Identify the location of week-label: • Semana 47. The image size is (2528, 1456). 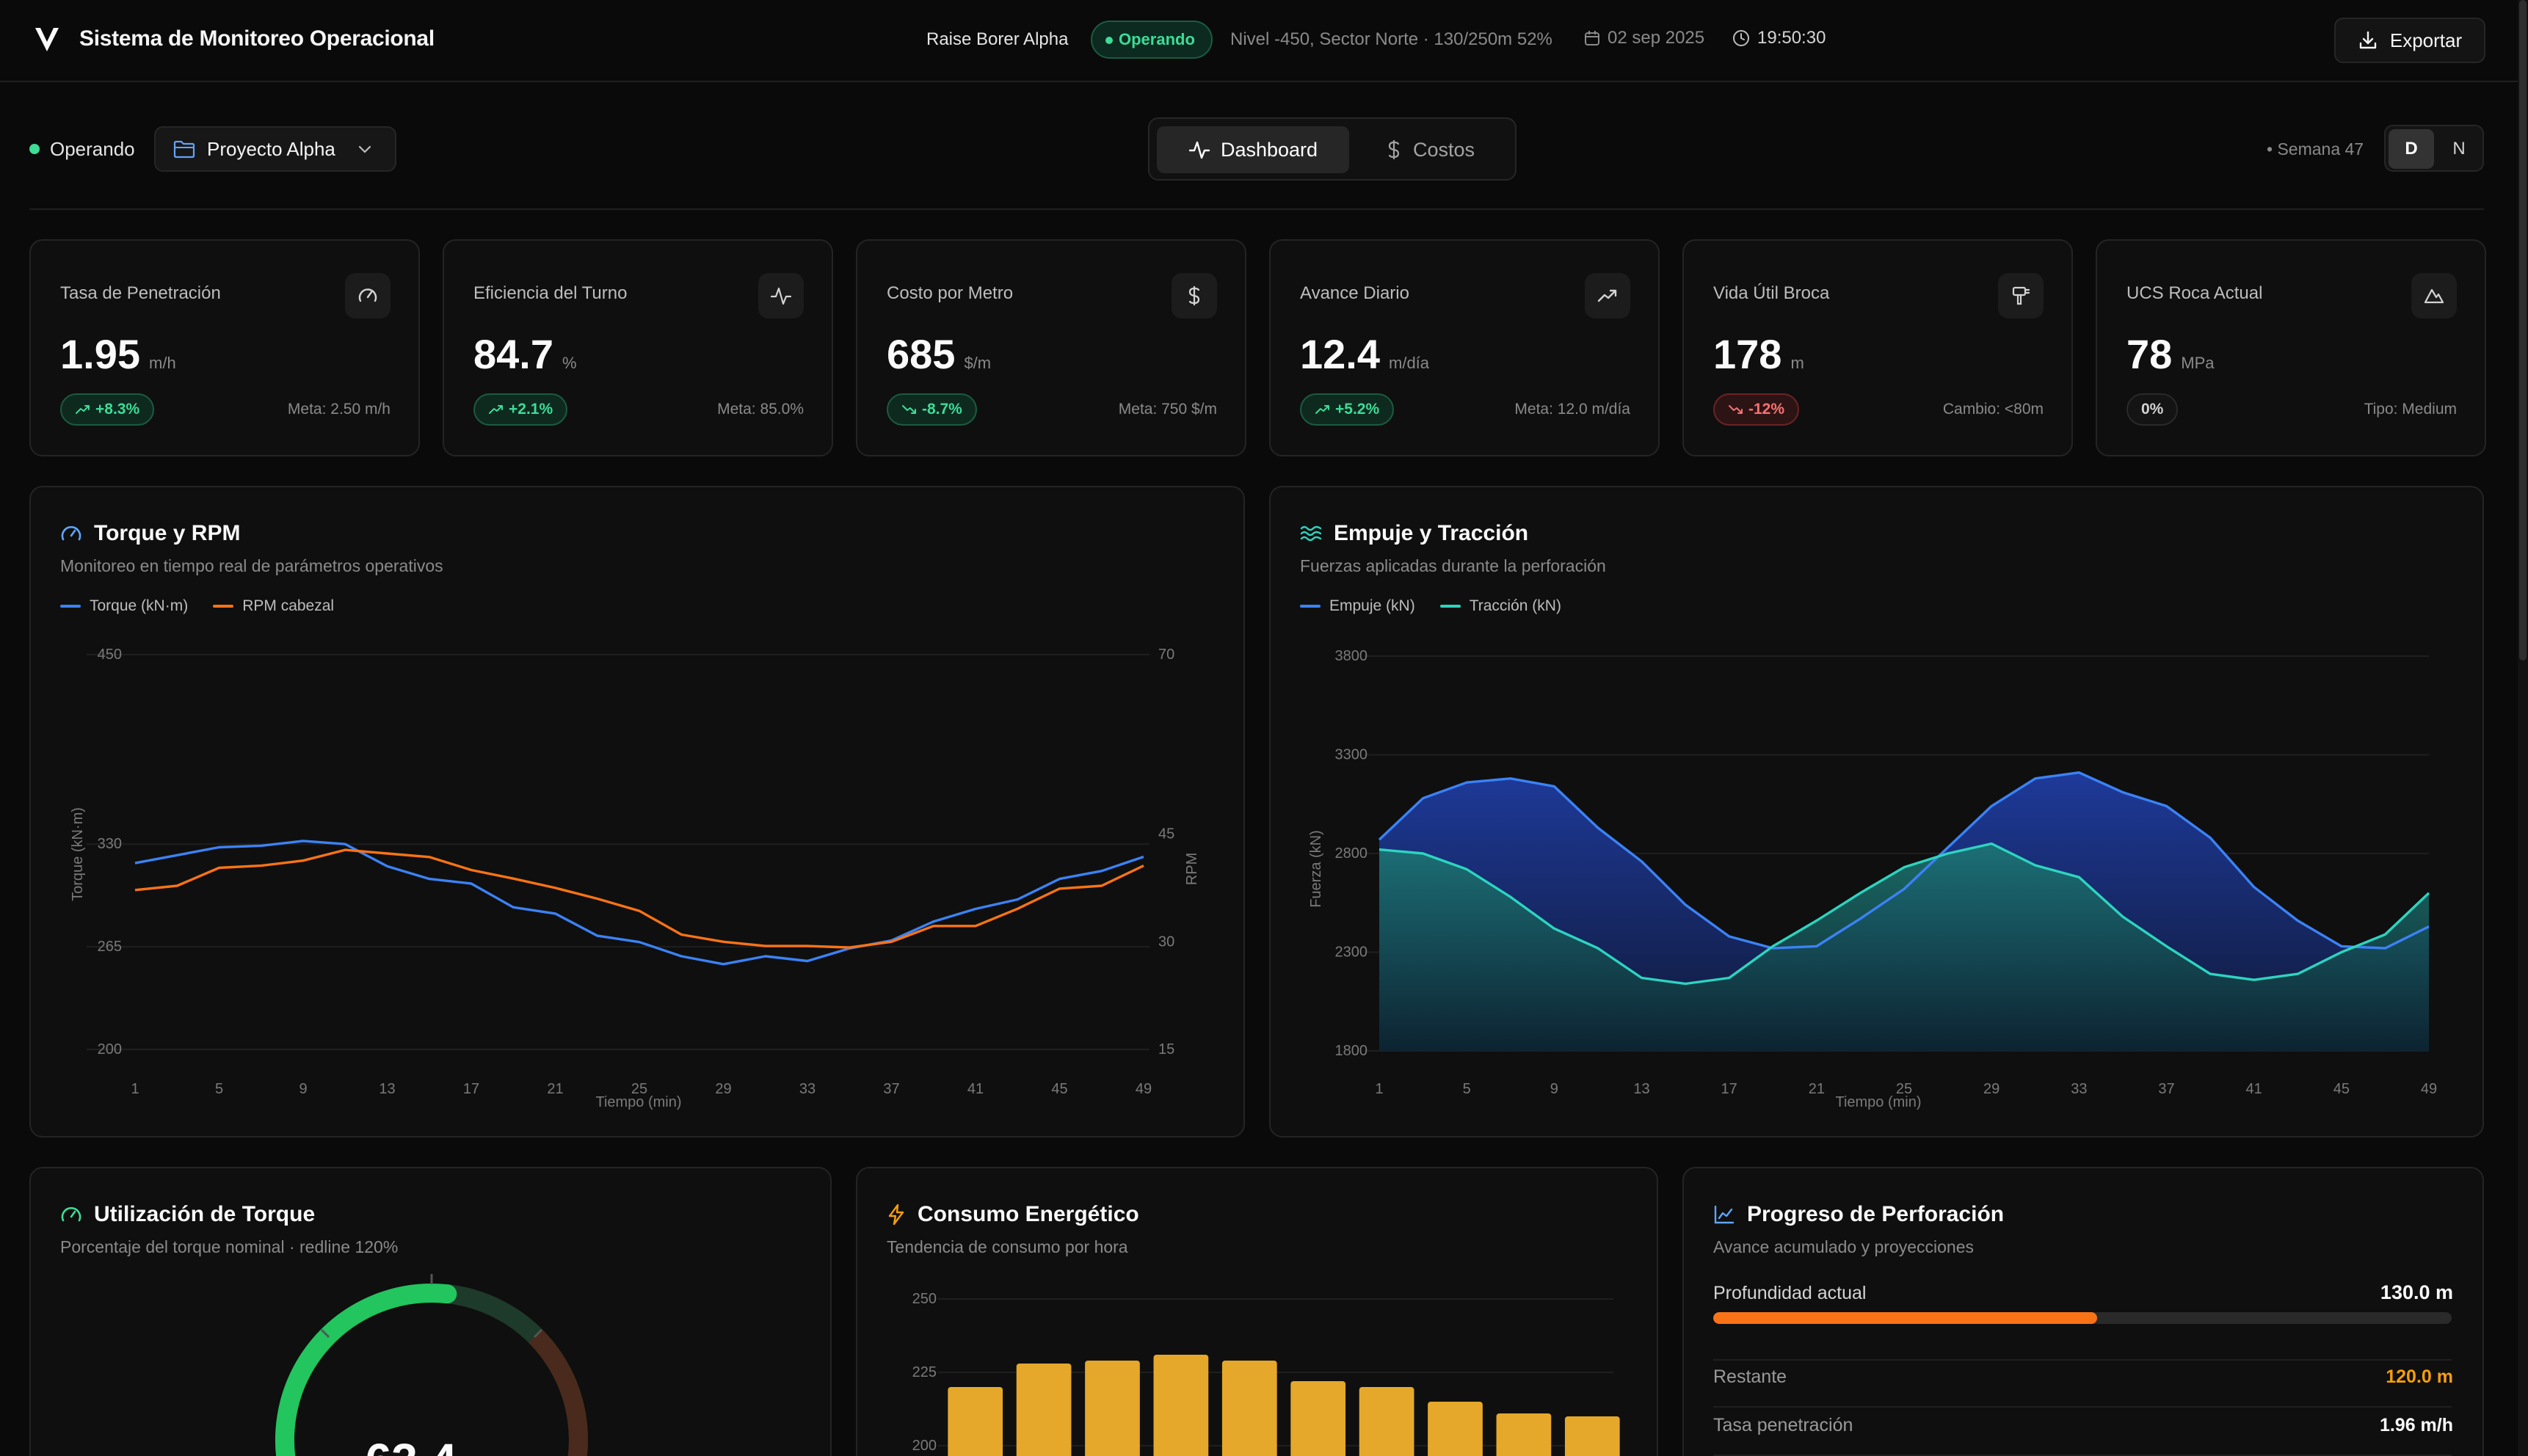
(2315, 149).